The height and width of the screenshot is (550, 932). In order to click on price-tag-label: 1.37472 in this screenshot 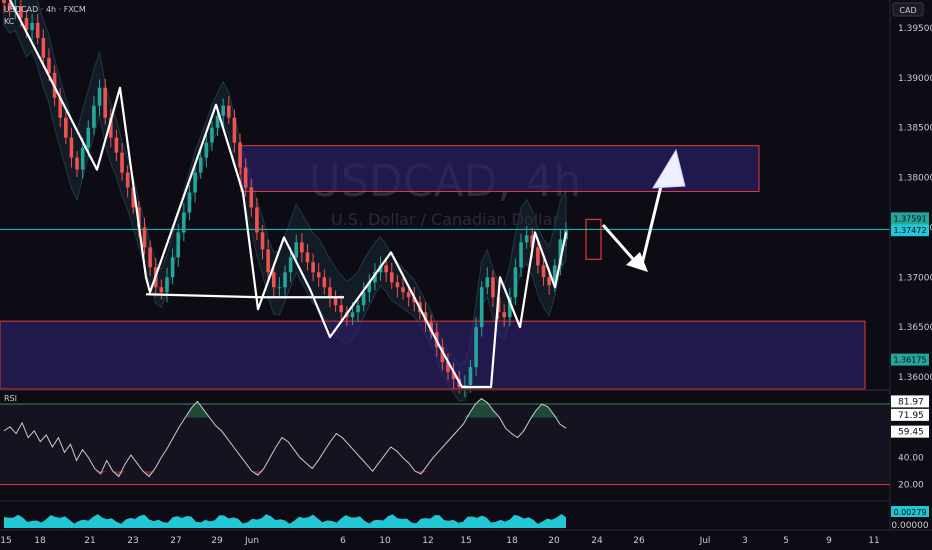, I will do `click(909, 230)`.